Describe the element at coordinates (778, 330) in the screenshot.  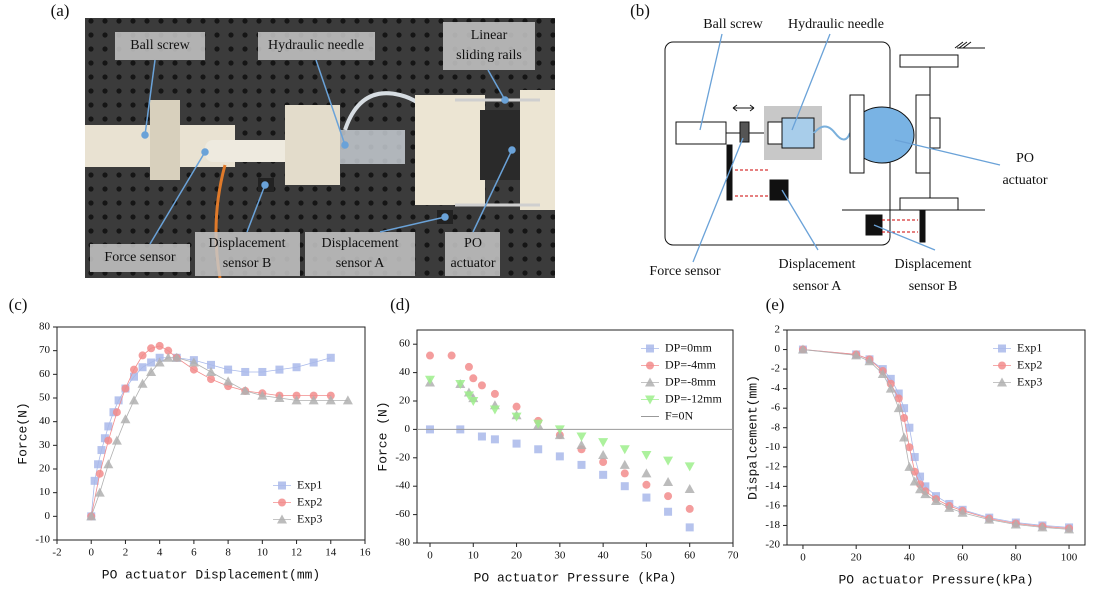
I see `y-tick-label: 2` at that location.